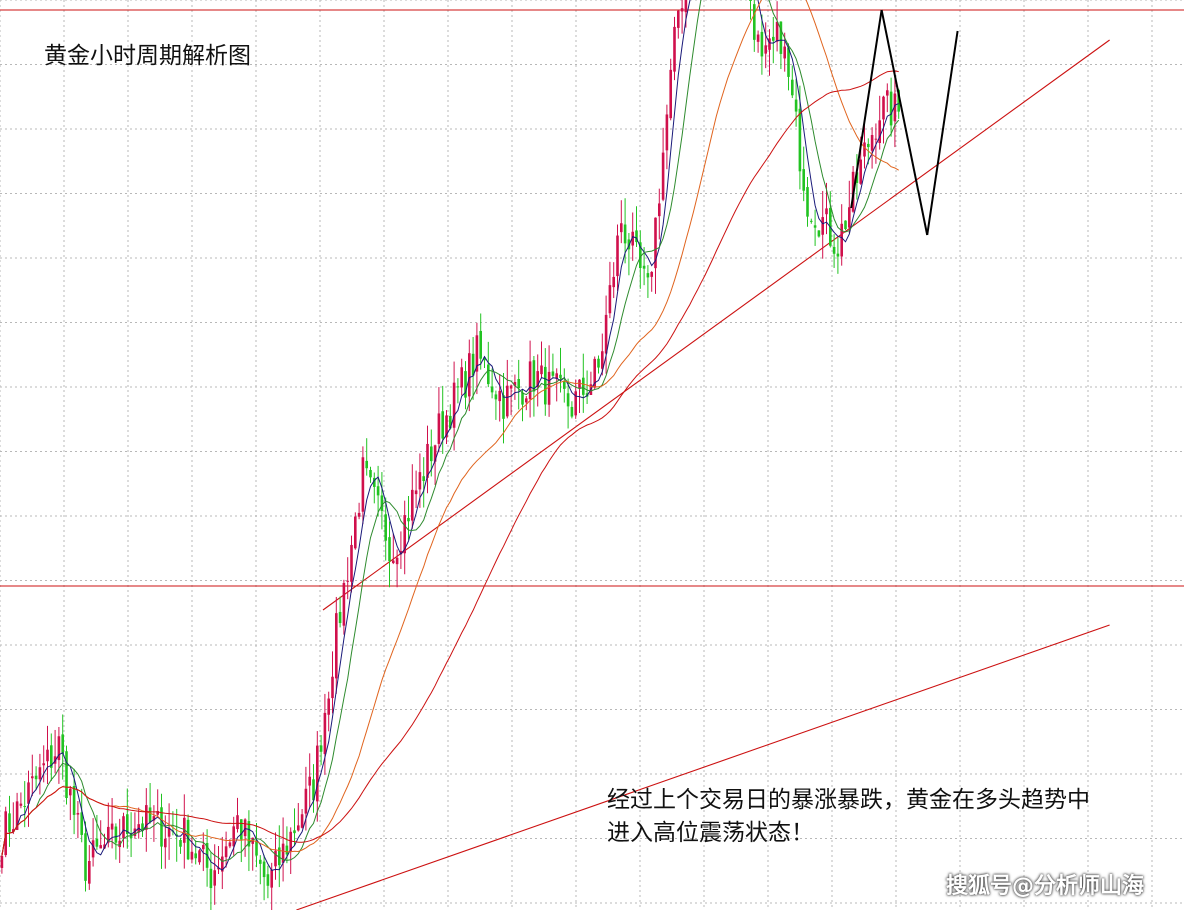  What do you see at coordinates (710, 833) in the screenshot?
I see `annotation-line-2: 进入高位震荡状态！` at bounding box center [710, 833].